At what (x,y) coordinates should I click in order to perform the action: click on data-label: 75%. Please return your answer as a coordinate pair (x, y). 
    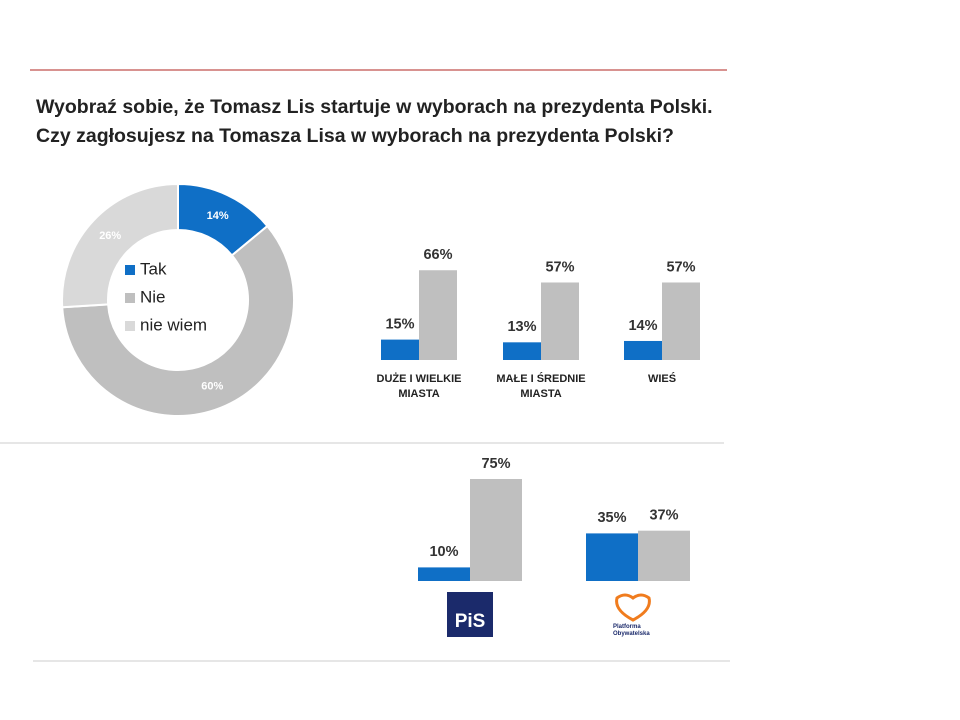
    Looking at the image, I should click on (495, 464).